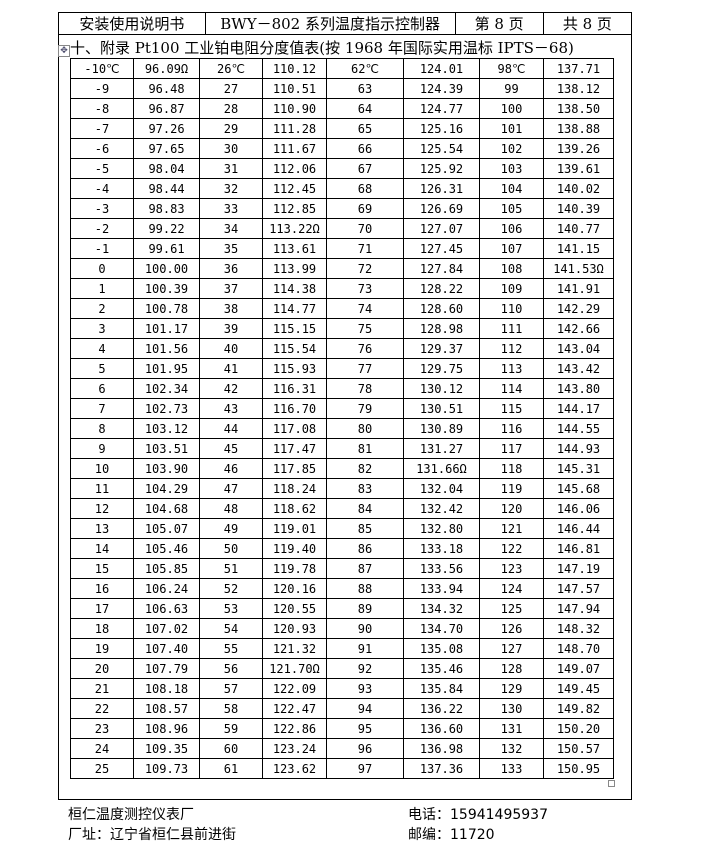  Describe the element at coordinates (441, 488) in the screenshot. I see `resistance-cell: 132.04` at that location.